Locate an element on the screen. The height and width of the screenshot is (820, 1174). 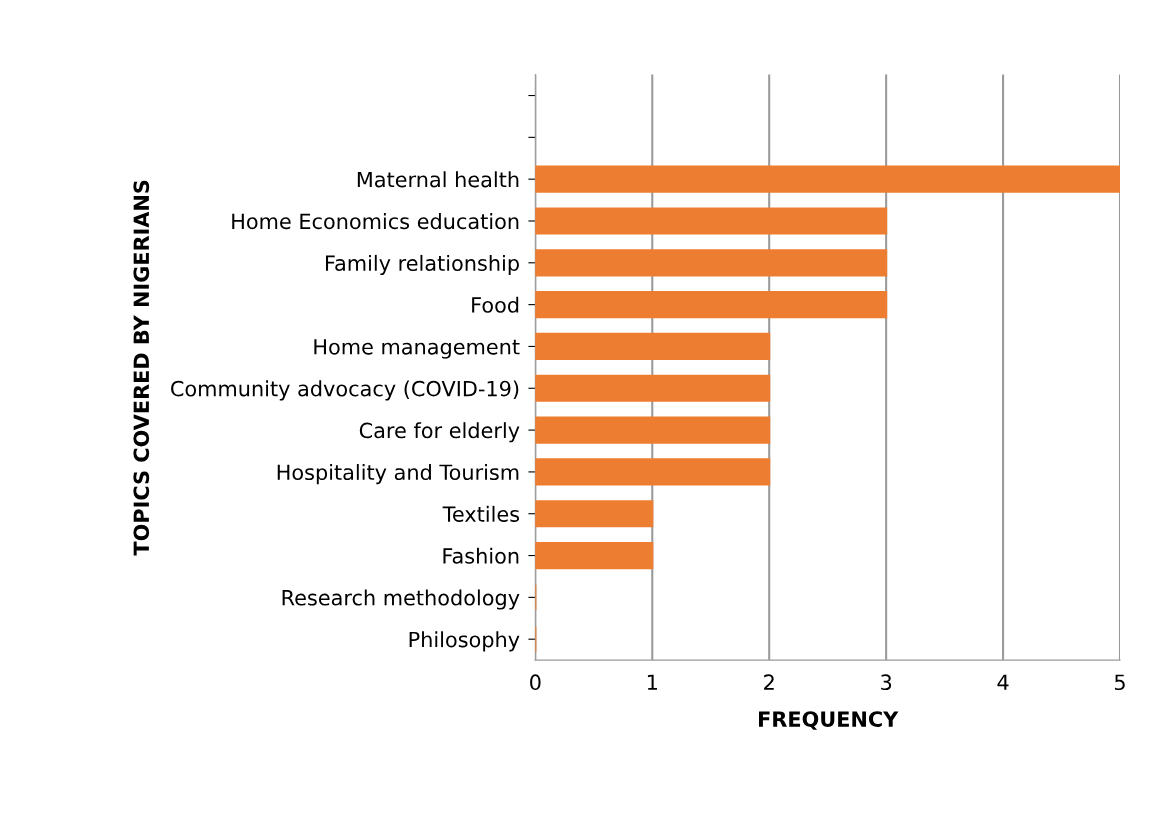
y-tick-label: Home management is located at coordinates (417, 349).